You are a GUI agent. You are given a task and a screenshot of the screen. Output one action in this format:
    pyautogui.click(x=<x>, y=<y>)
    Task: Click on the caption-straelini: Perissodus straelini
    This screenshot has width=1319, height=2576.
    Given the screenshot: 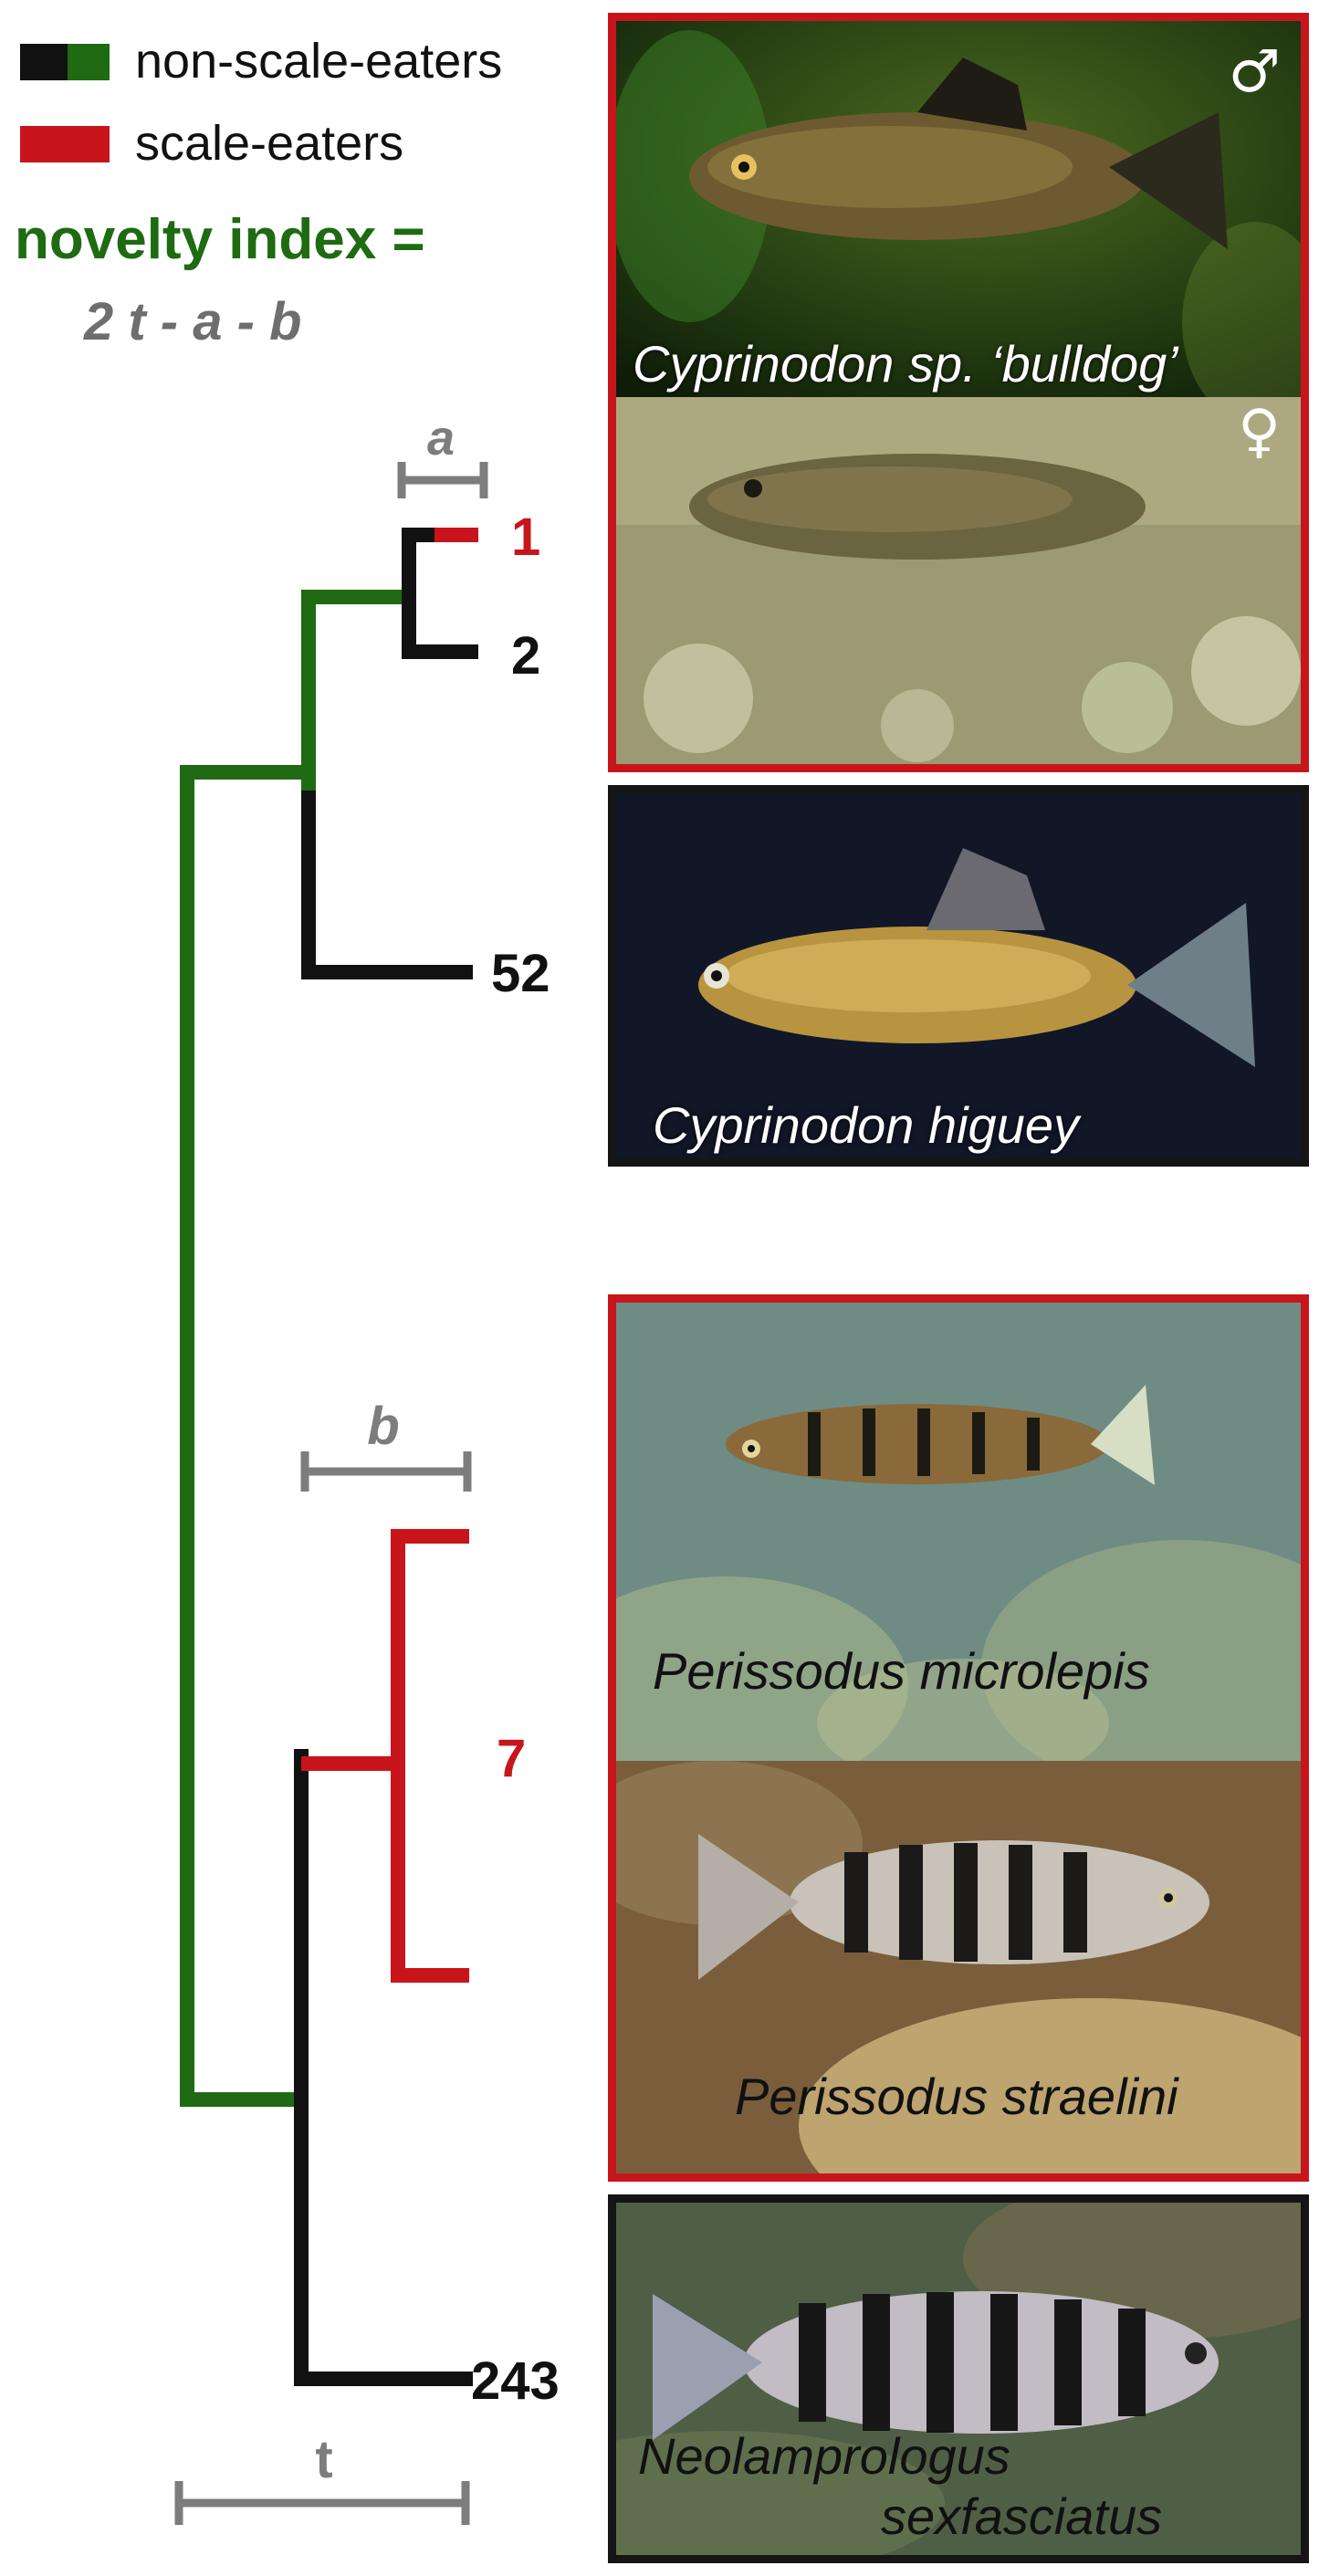 What is the action you would take?
    pyautogui.click(x=957, y=2097)
    